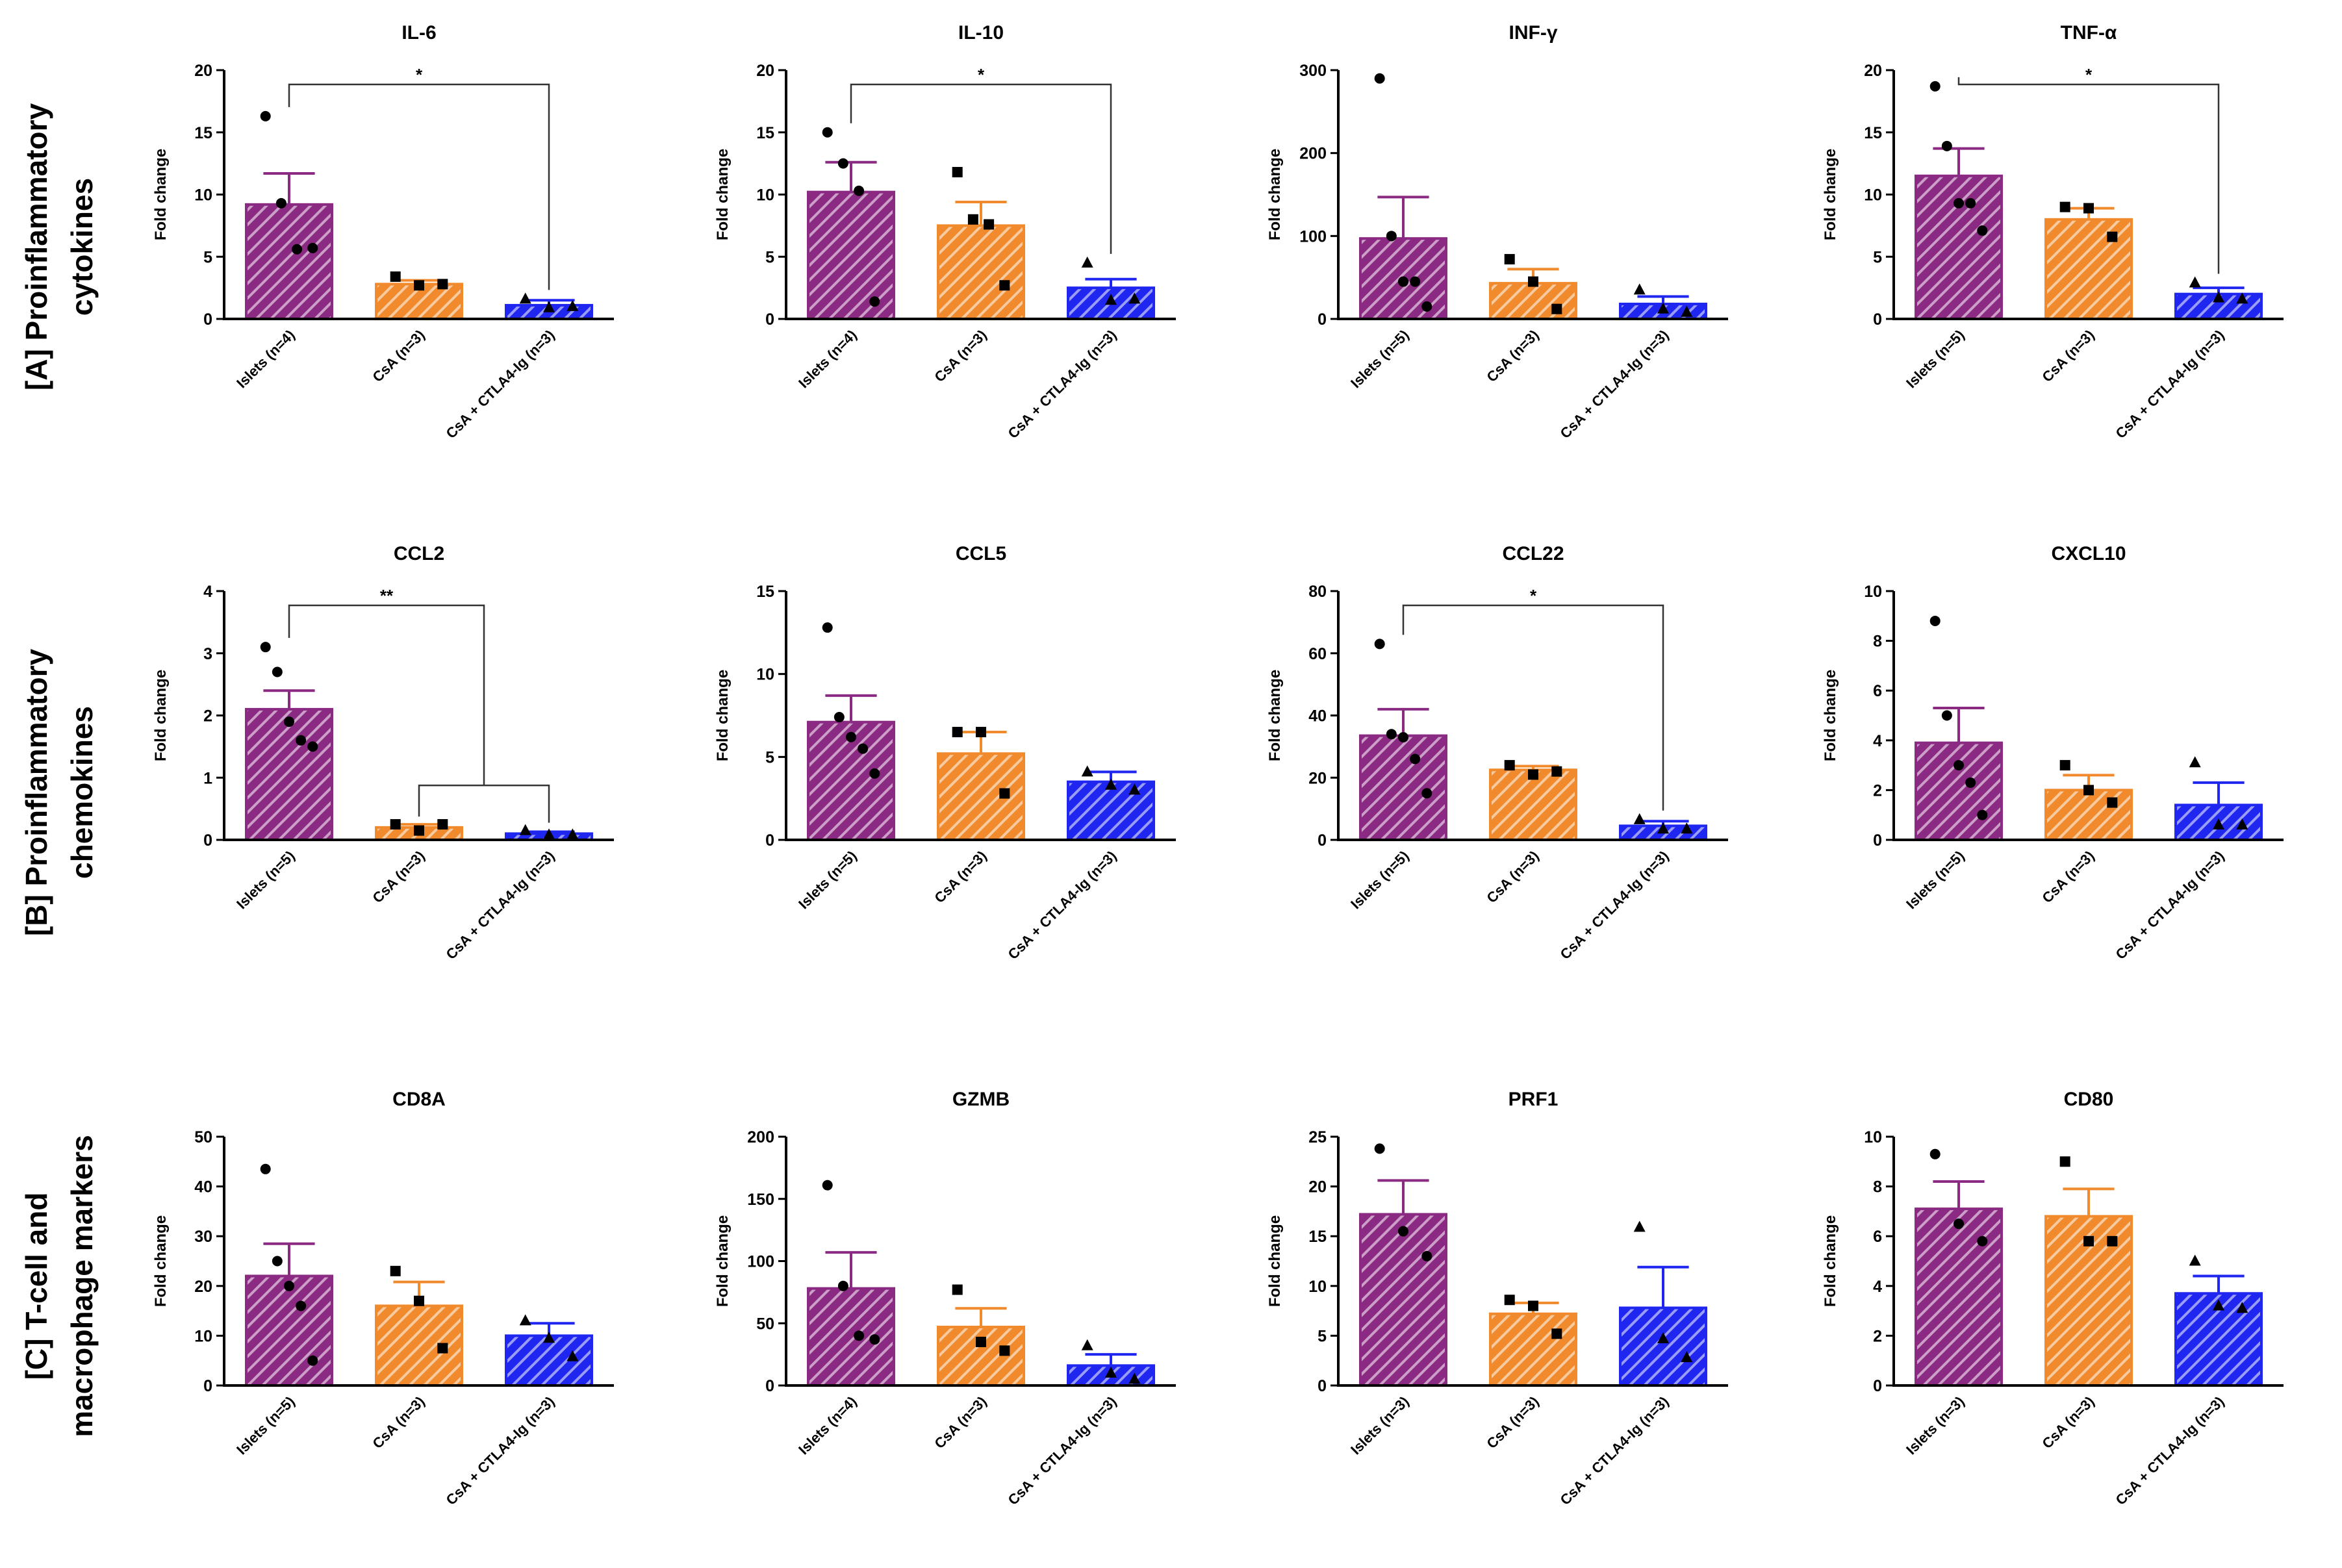 This screenshot has height=1568, width=2342. I want to click on y-tick-label: 4, so click(1878, 1287).